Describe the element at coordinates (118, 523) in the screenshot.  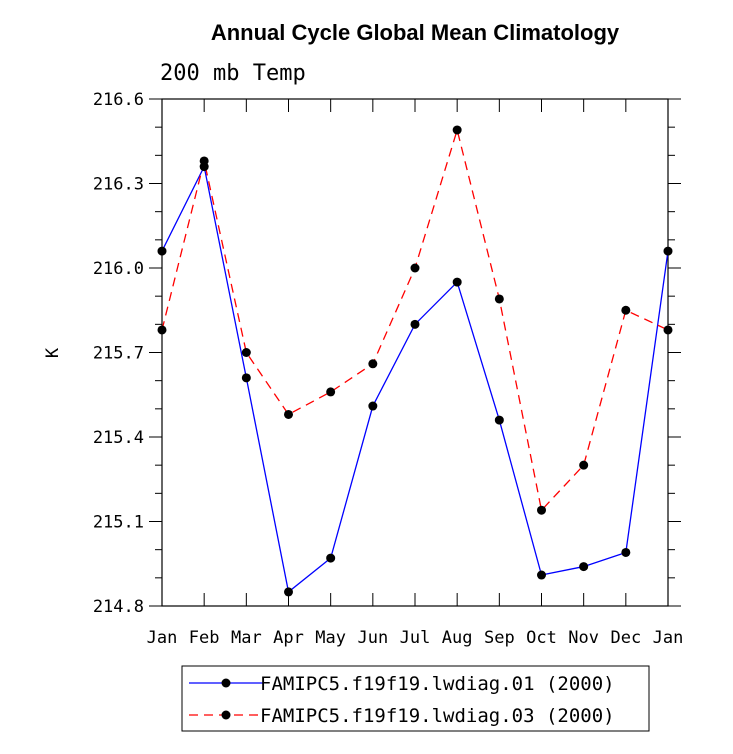
I see `y-tick-label: 215.1` at that location.